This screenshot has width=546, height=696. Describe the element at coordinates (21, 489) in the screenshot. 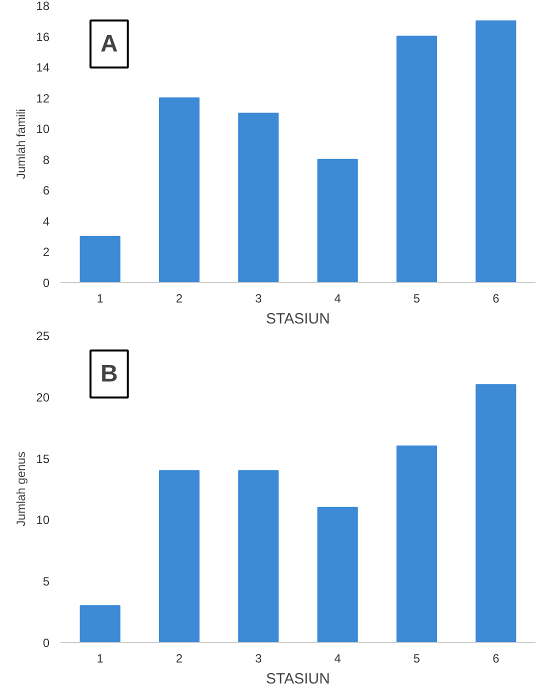

I see `y-axis-title: Jumlah genus` at that location.